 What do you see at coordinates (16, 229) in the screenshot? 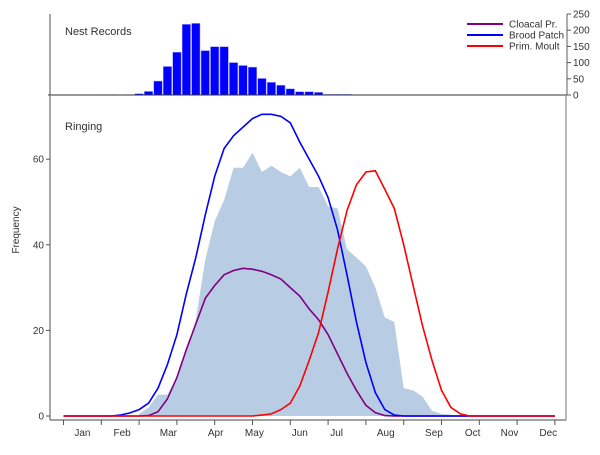
I see `y-axis-label: Frequency` at bounding box center [16, 229].